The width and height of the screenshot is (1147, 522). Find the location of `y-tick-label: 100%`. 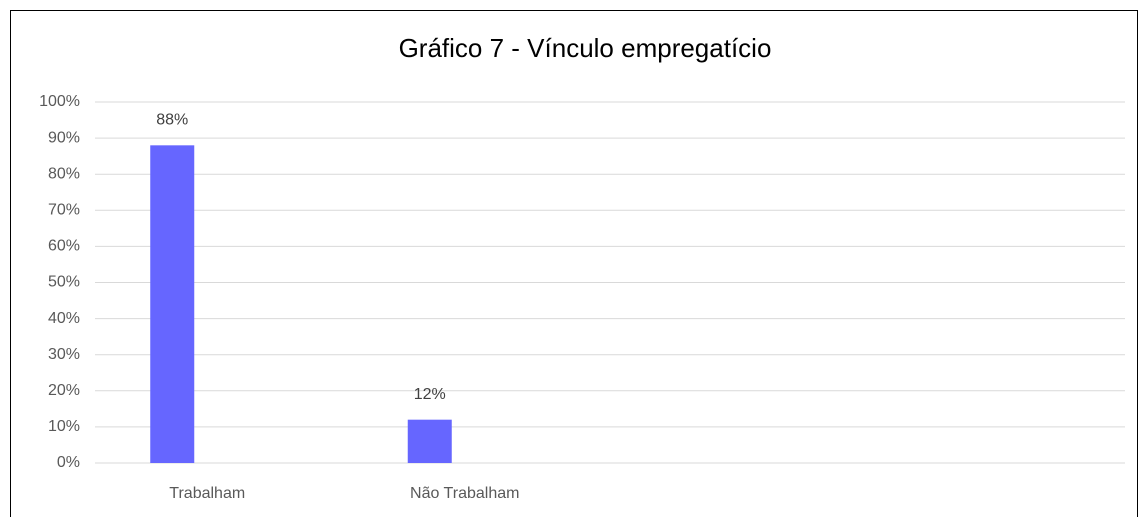

y-tick-label: 100% is located at coordinates (59, 101).